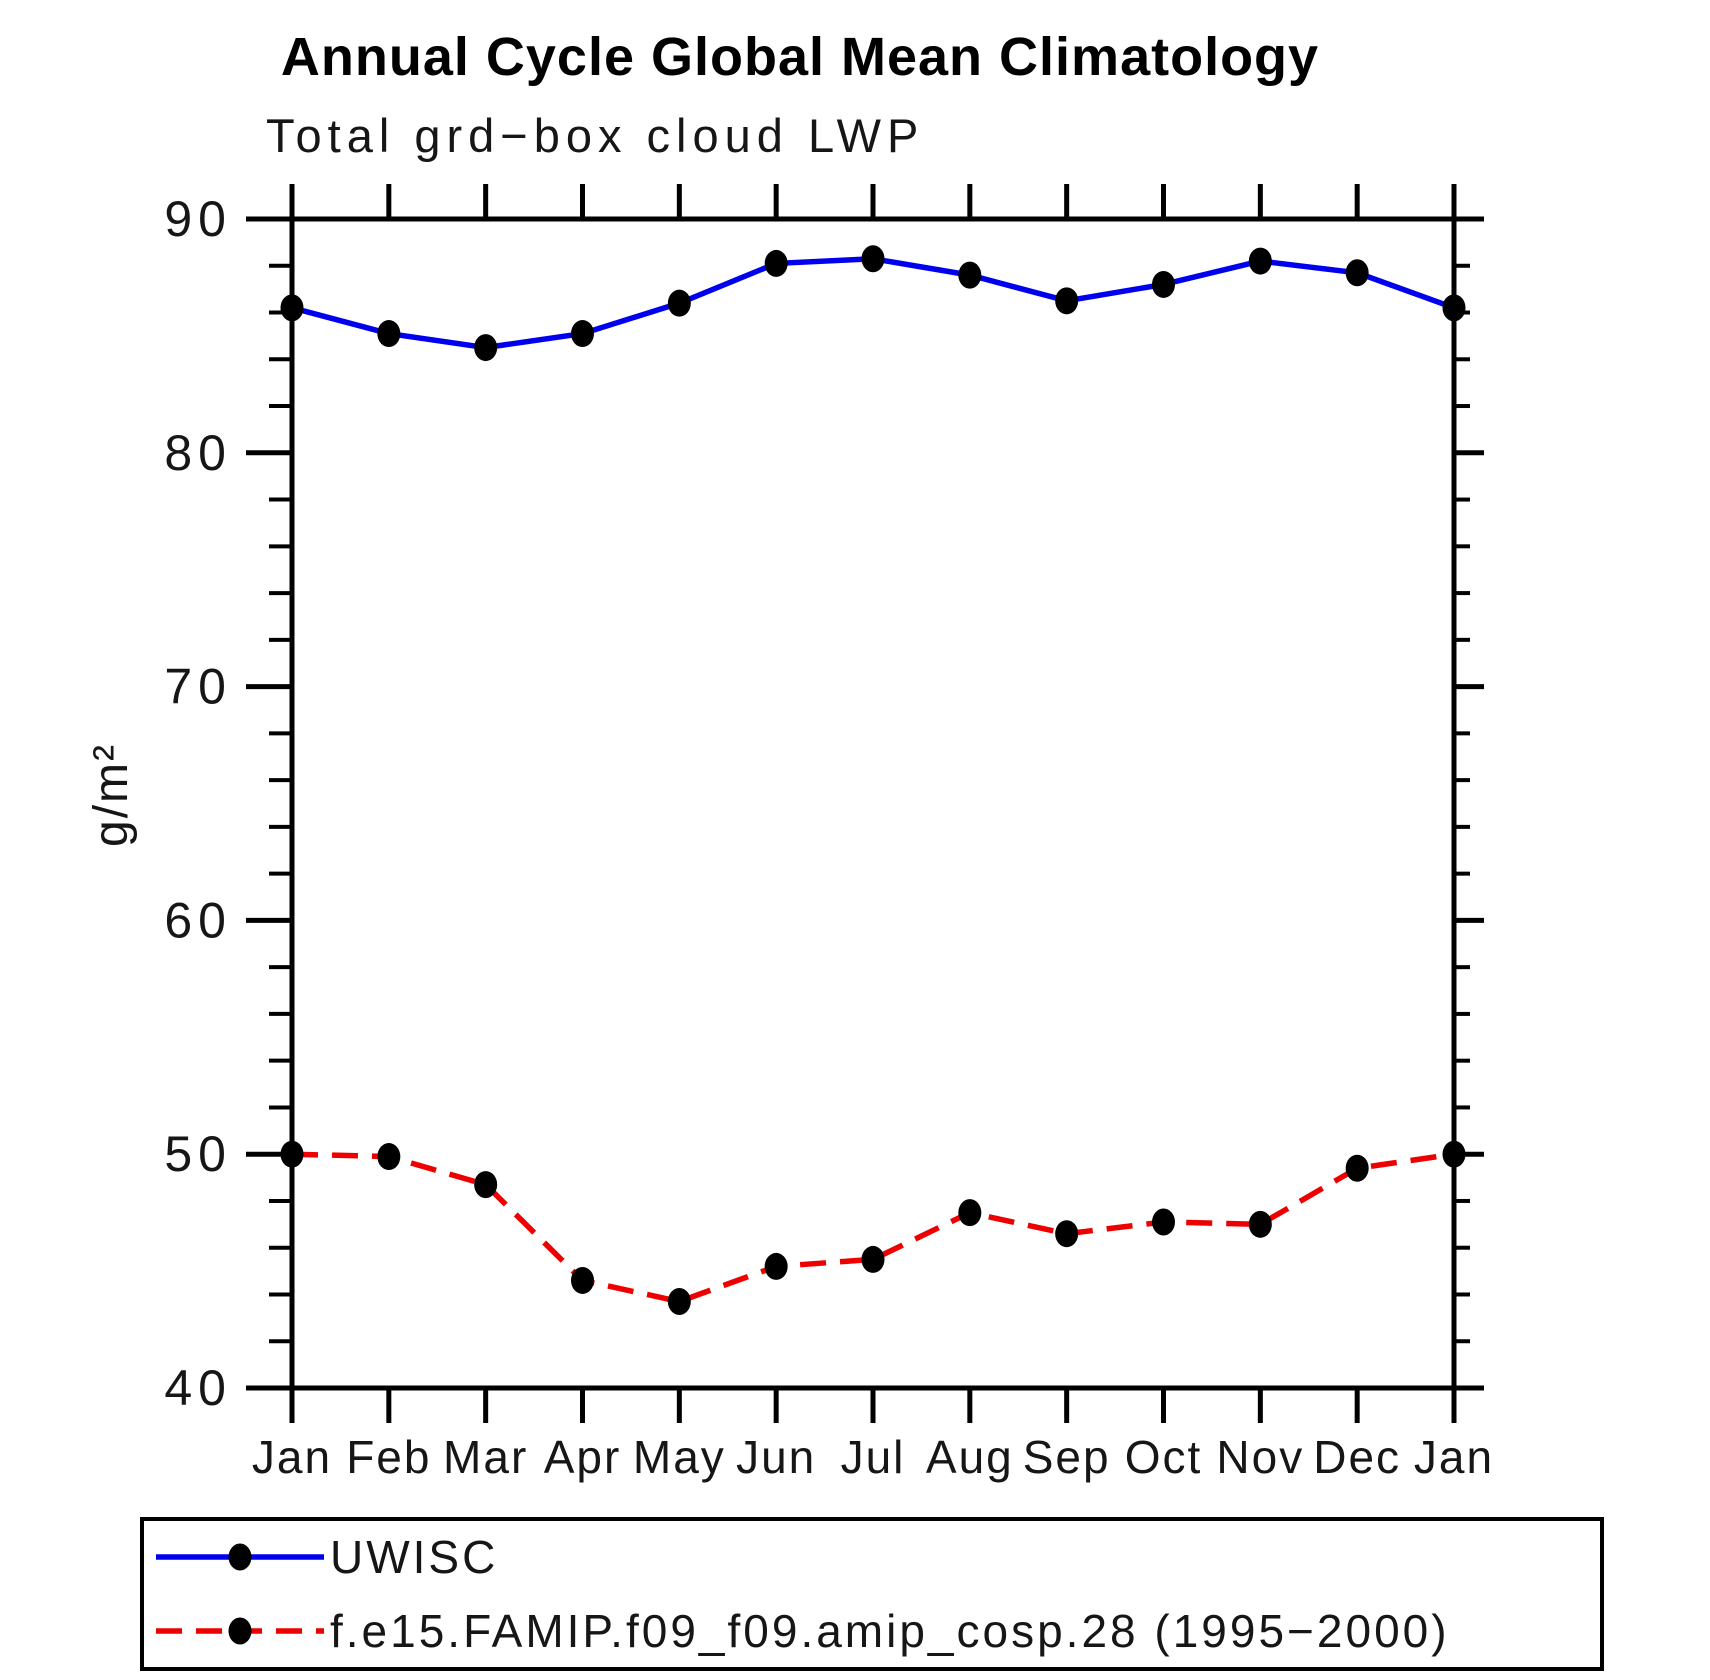 The height and width of the screenshot is (1680, 1710). What do you see at coordinates (198, 1154) in the screenshot?
I see `y-tick-label: 50` at bounding box center [198, 1154].